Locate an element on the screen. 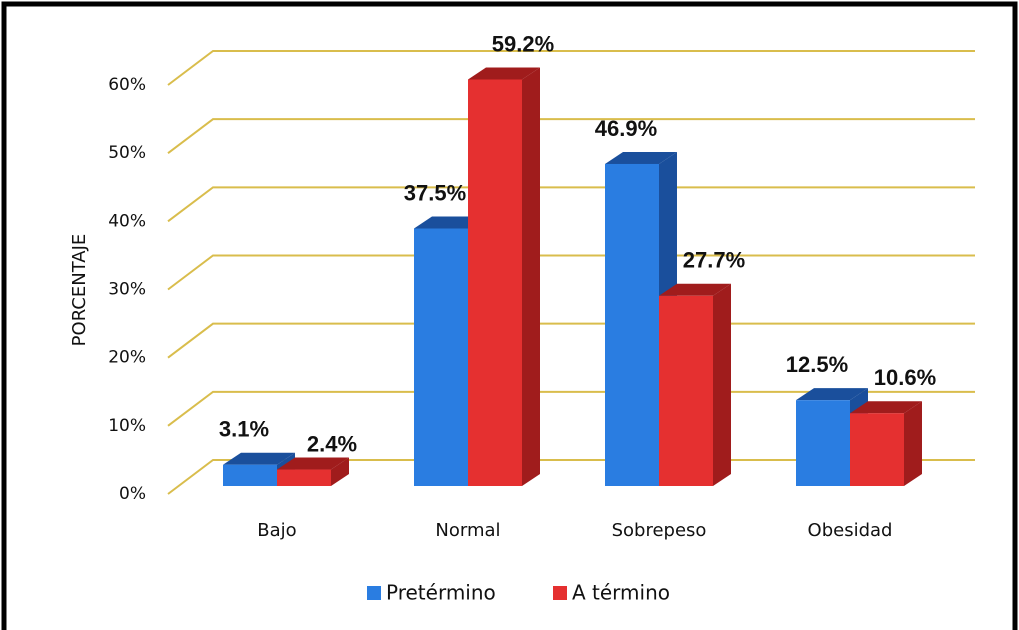 This screenshot has height=630, width=1019. y-tick-label: 0% is located at coordinates (132, 494).